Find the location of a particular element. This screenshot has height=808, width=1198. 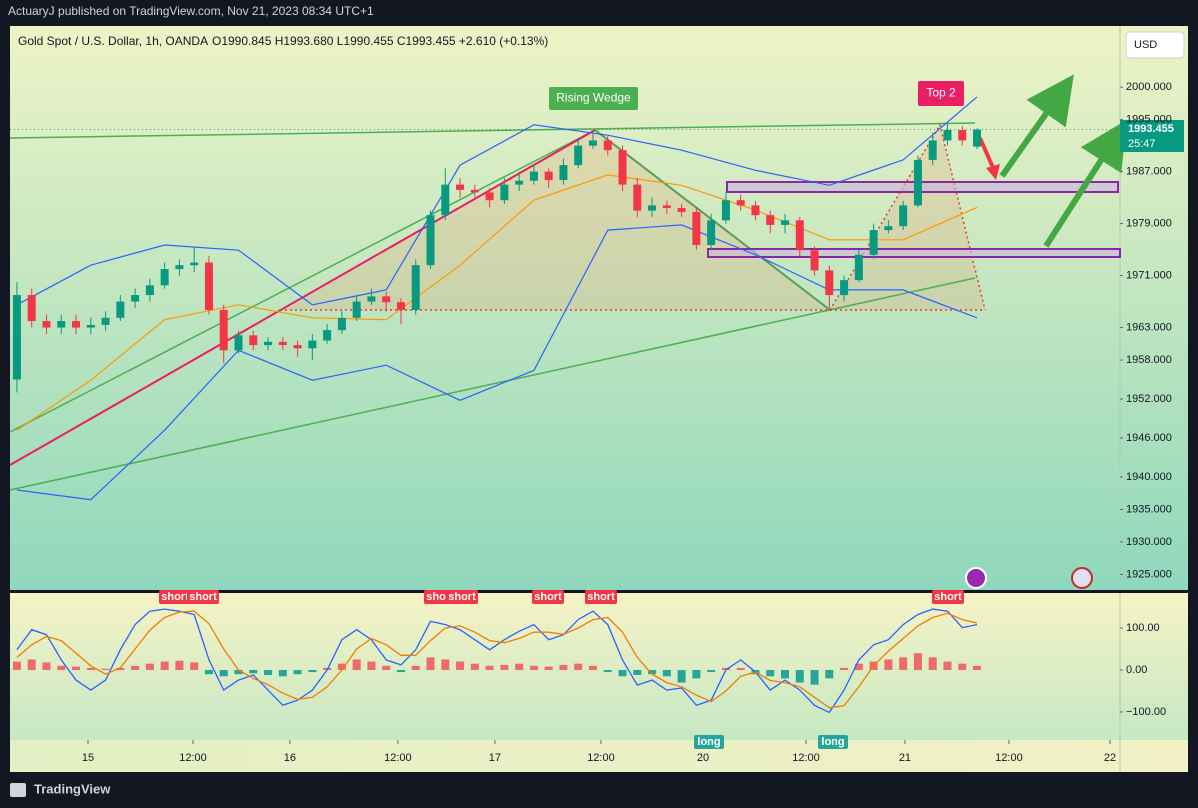

y-tick-label: 1958.000 is located at coordinates (1149, 360).